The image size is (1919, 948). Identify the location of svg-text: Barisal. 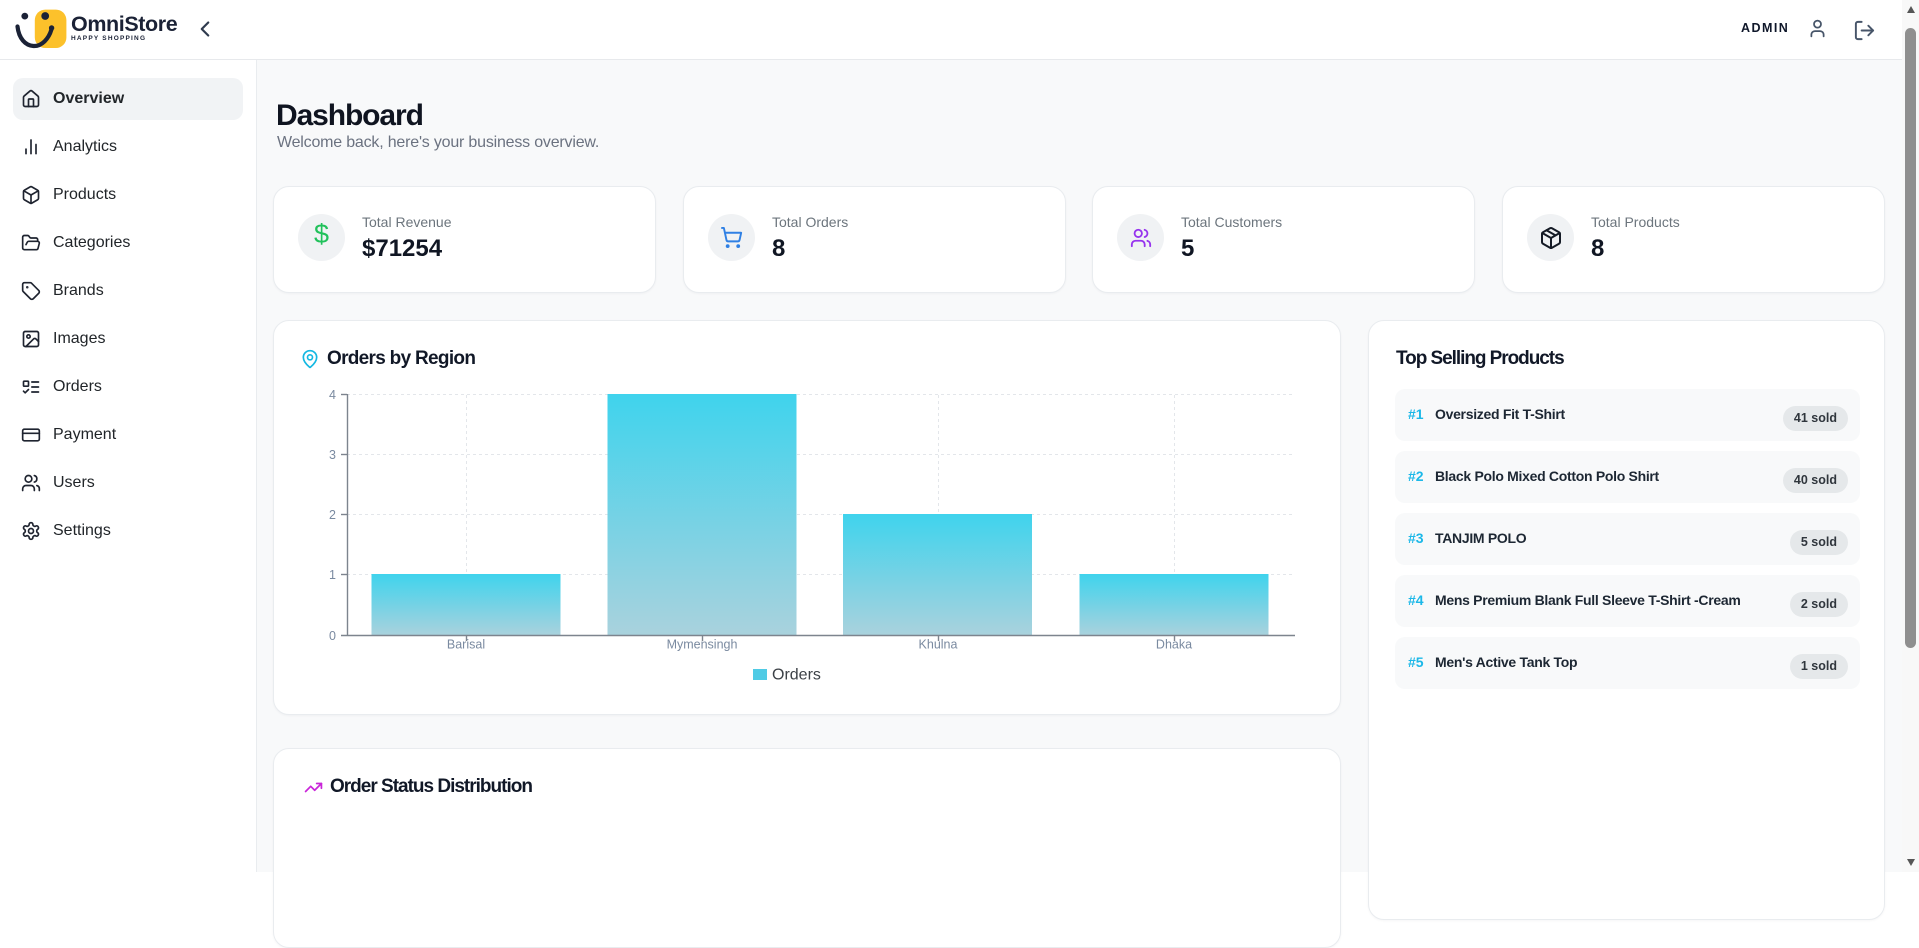
(466, 645).